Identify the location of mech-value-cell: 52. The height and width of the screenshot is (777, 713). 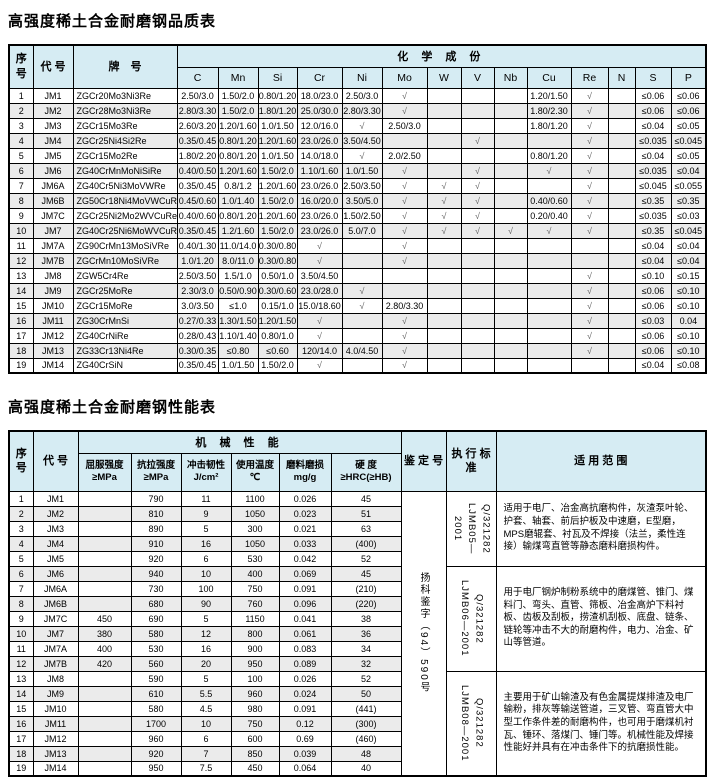
(366, 678).